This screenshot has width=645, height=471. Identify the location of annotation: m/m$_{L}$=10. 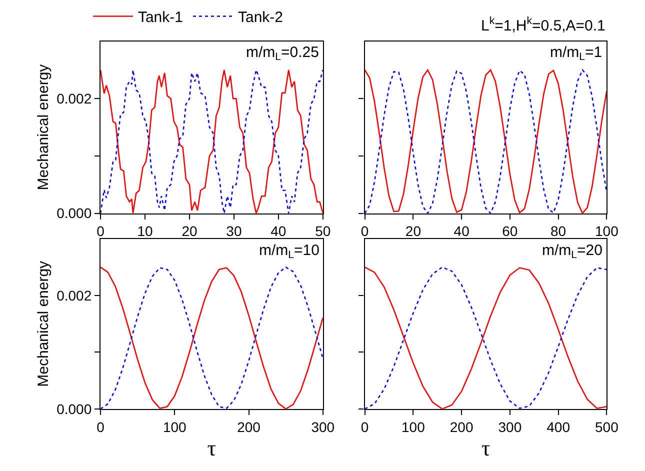
(289, 252).